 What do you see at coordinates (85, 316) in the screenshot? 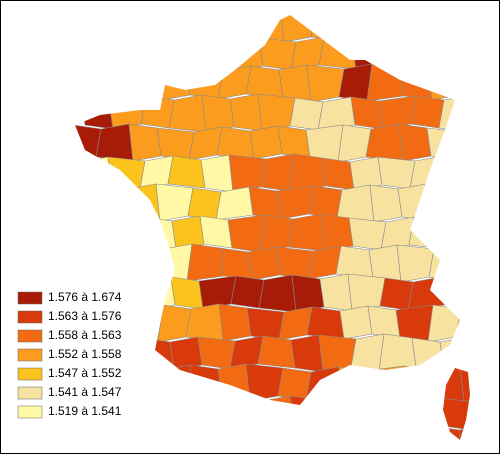
I see `legend-label: 1.563 à 1.576` at bounding box center [85, 316].